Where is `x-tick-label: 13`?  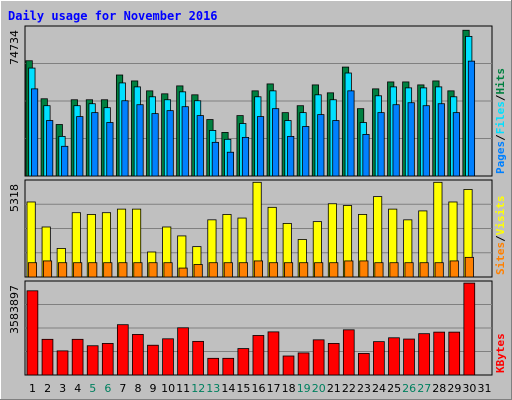 x-tick-label: 13 is located at coordinates (213, 388).